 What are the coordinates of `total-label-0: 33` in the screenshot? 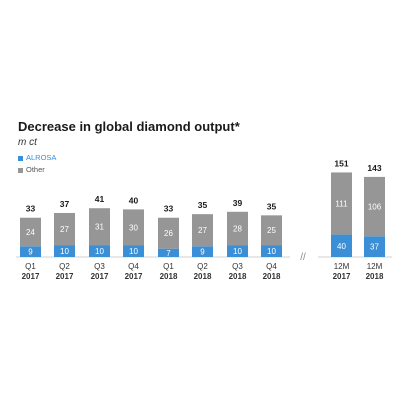 It's located at (31, 209).